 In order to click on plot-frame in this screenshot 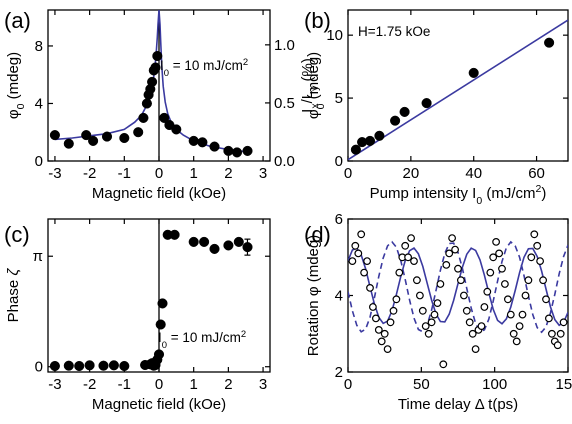, I will do `click(458, 295)`.